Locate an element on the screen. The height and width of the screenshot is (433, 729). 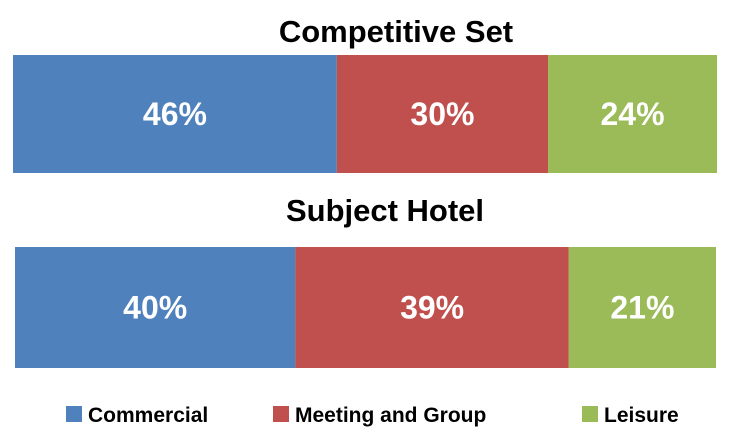
bar-segment-competitive-set-commercial is located at coordinates (175, 114).